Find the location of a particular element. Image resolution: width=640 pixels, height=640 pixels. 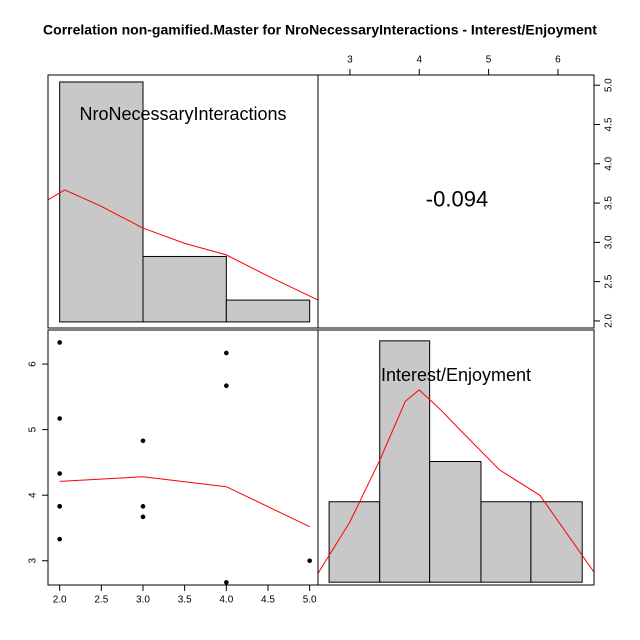

x-tick-label: 3.5 is located at coordinates (185, 600).